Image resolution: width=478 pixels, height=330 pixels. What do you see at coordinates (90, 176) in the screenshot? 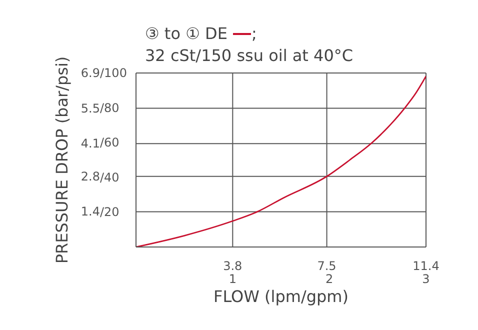
I see `y-tick-label: 2.8` at bounding box center [90, 176].